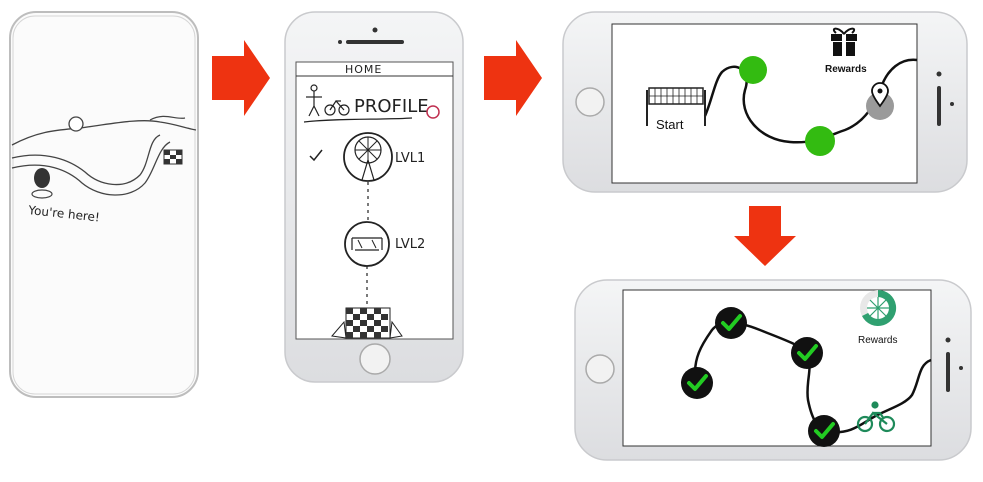  What do you see at coordinates (877, 340) in the screenshot?
I see `final-rewards-label: Rewards` at bounding box center [877, 340].